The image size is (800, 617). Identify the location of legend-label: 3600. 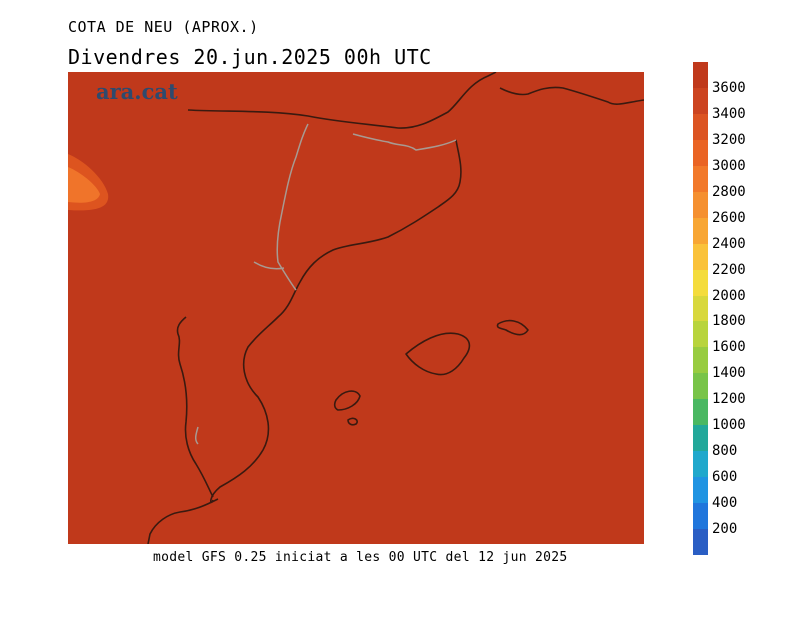
(729, 87).